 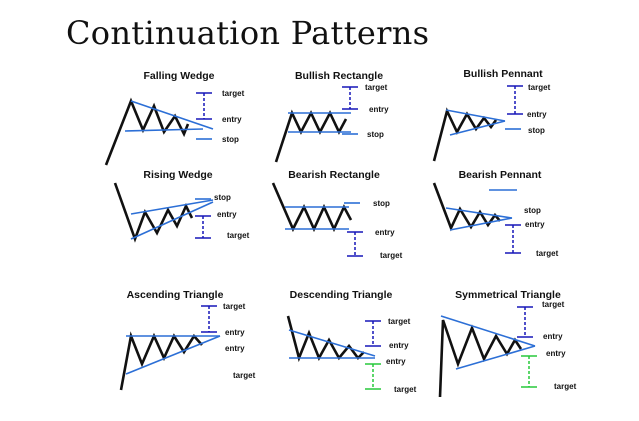 What do you see at coordinates (553, 336) in the screenshot?
I see `symmetrical-triangle-label-entry: entry` at bounding box center [553, 336].